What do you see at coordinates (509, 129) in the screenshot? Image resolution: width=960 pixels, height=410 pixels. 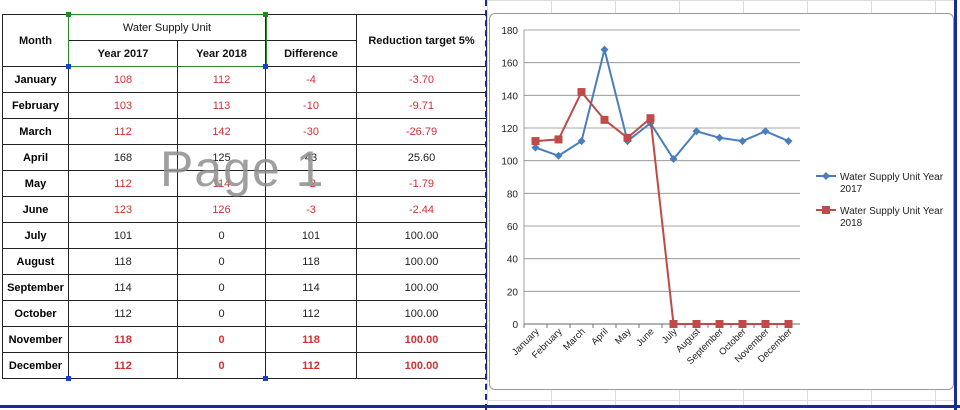 I see `y-tick-label: 120` at bounding box center [509, 129].